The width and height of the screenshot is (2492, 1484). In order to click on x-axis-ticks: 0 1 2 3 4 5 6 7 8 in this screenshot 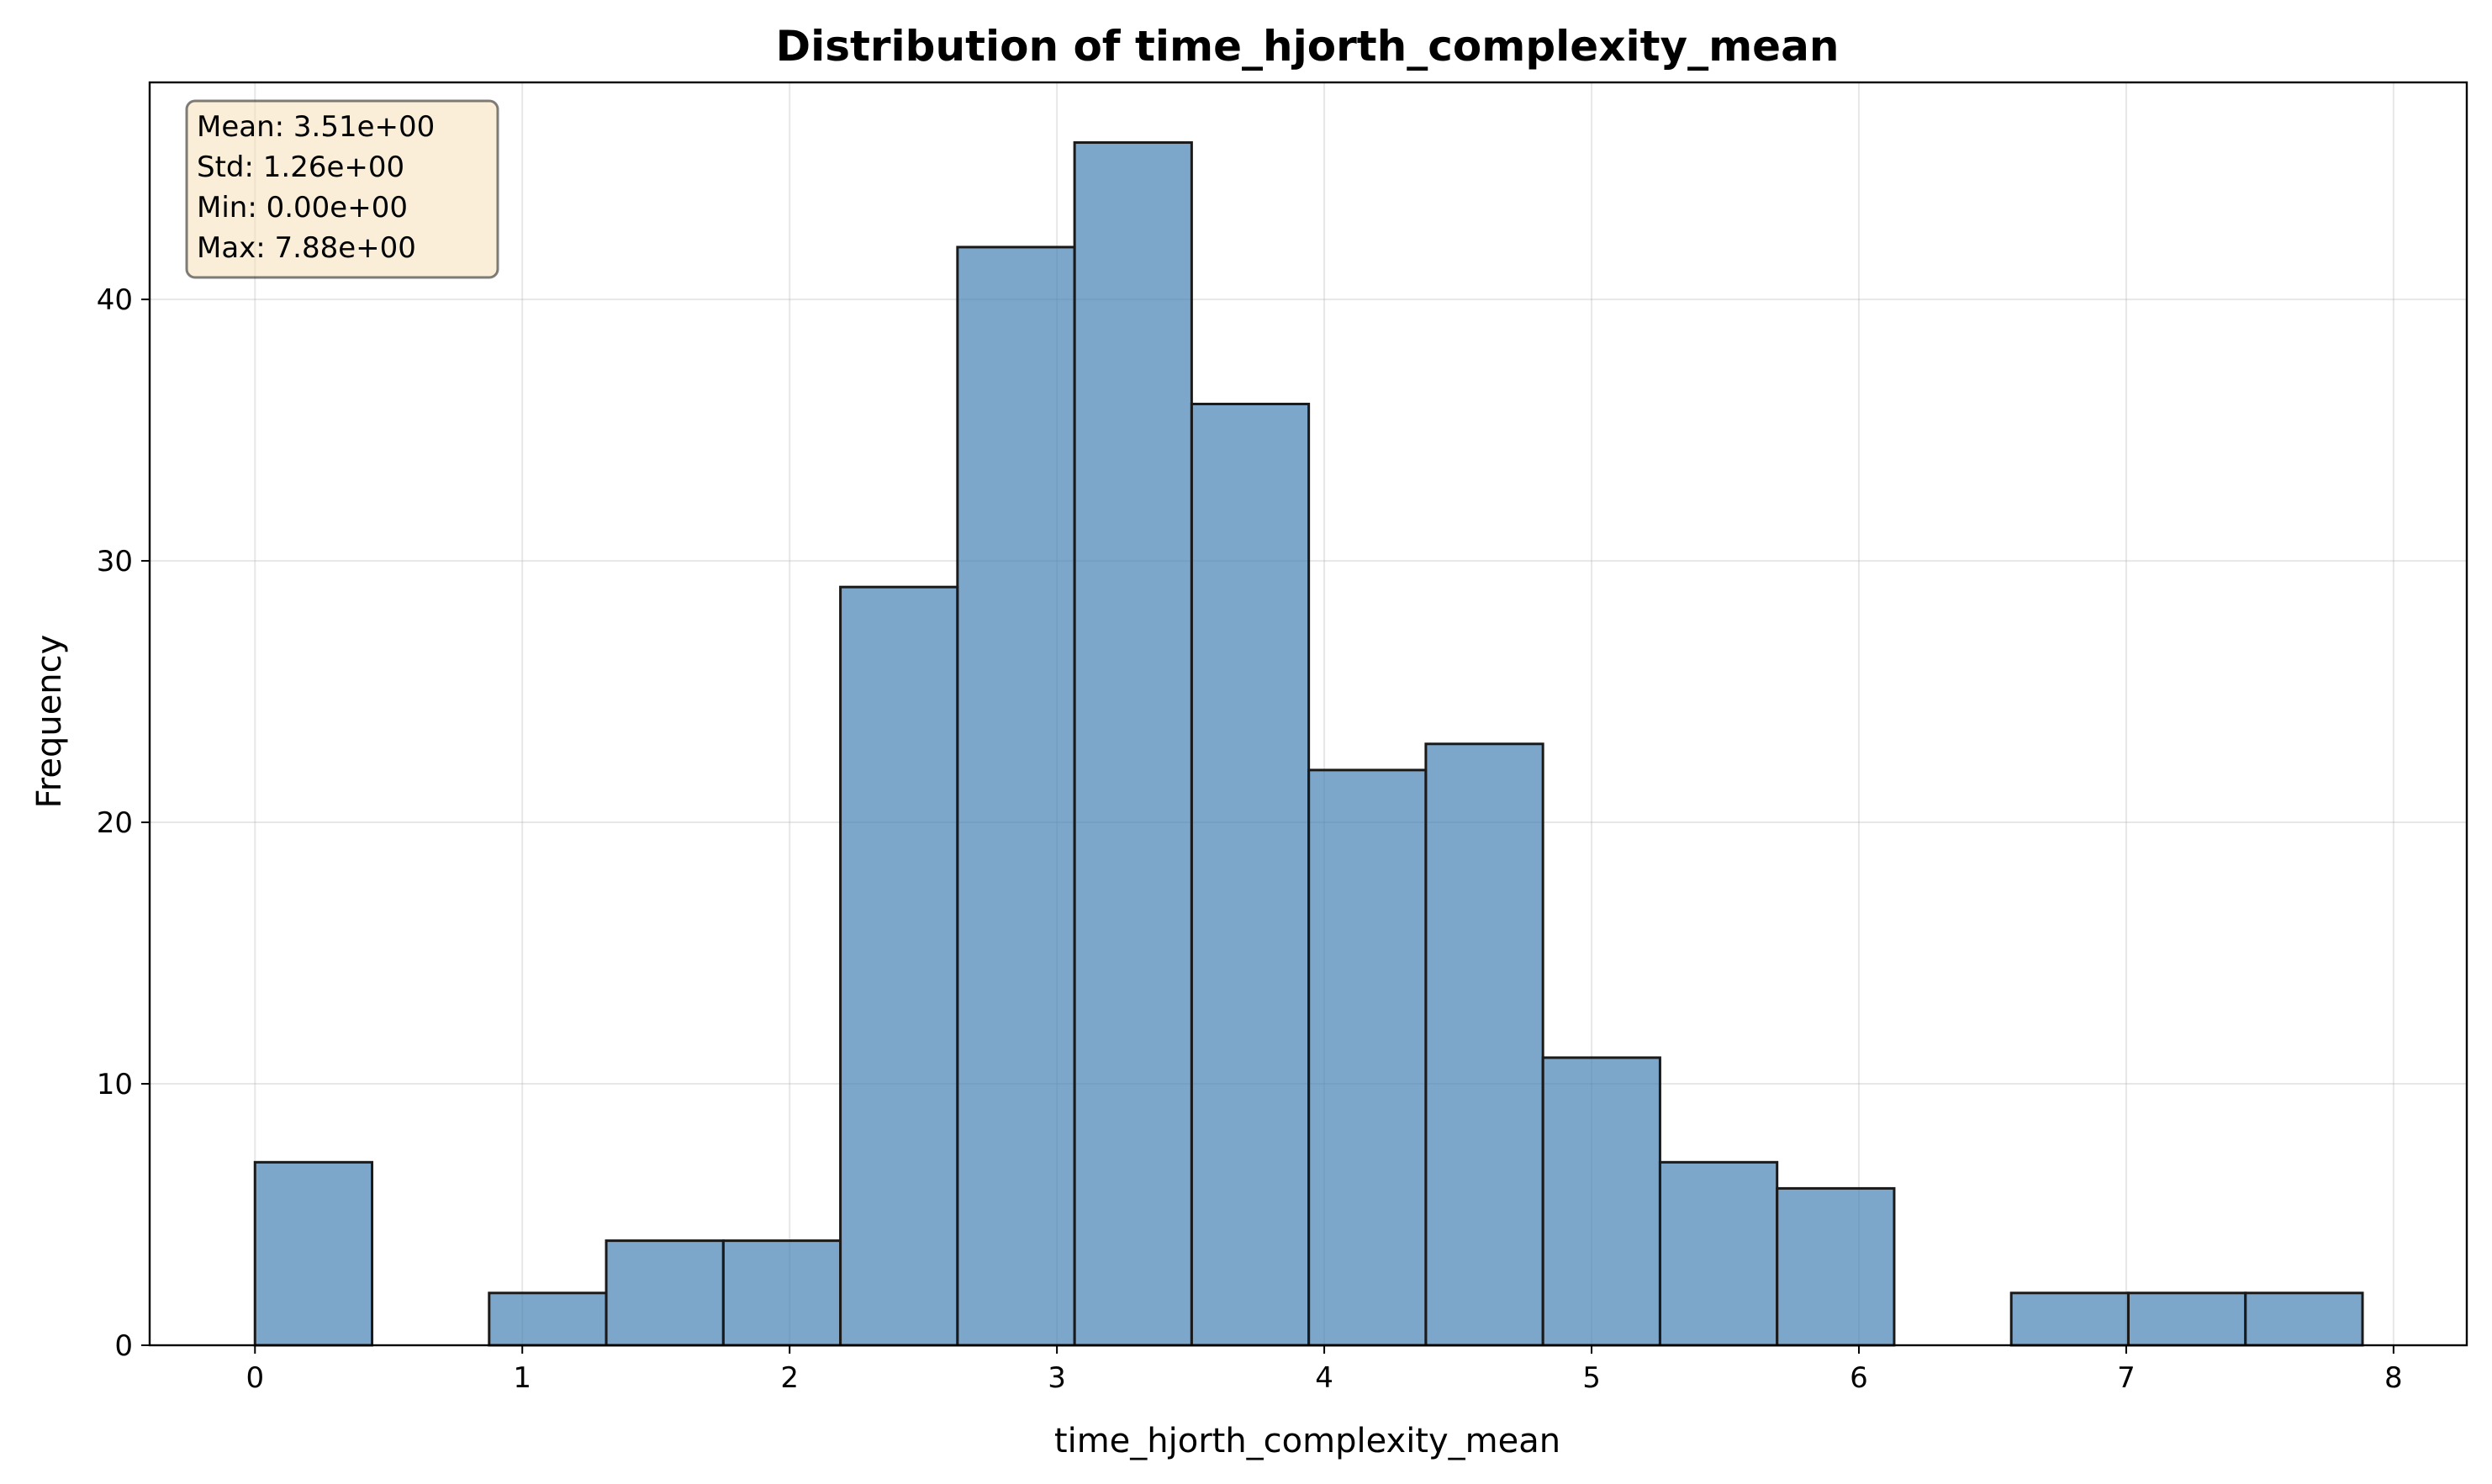, I will do `click(1324, 1370)`.